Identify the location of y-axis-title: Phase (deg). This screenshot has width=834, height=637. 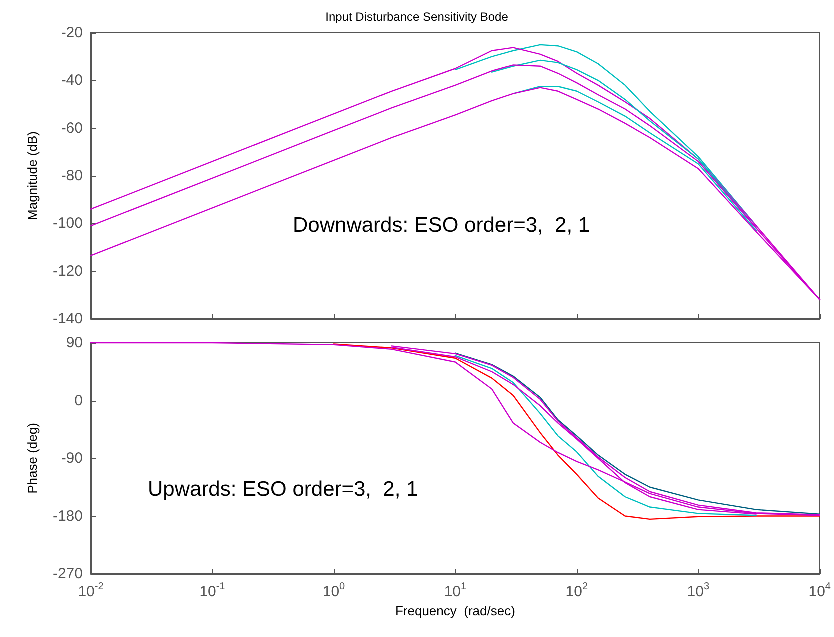
(32, 458).